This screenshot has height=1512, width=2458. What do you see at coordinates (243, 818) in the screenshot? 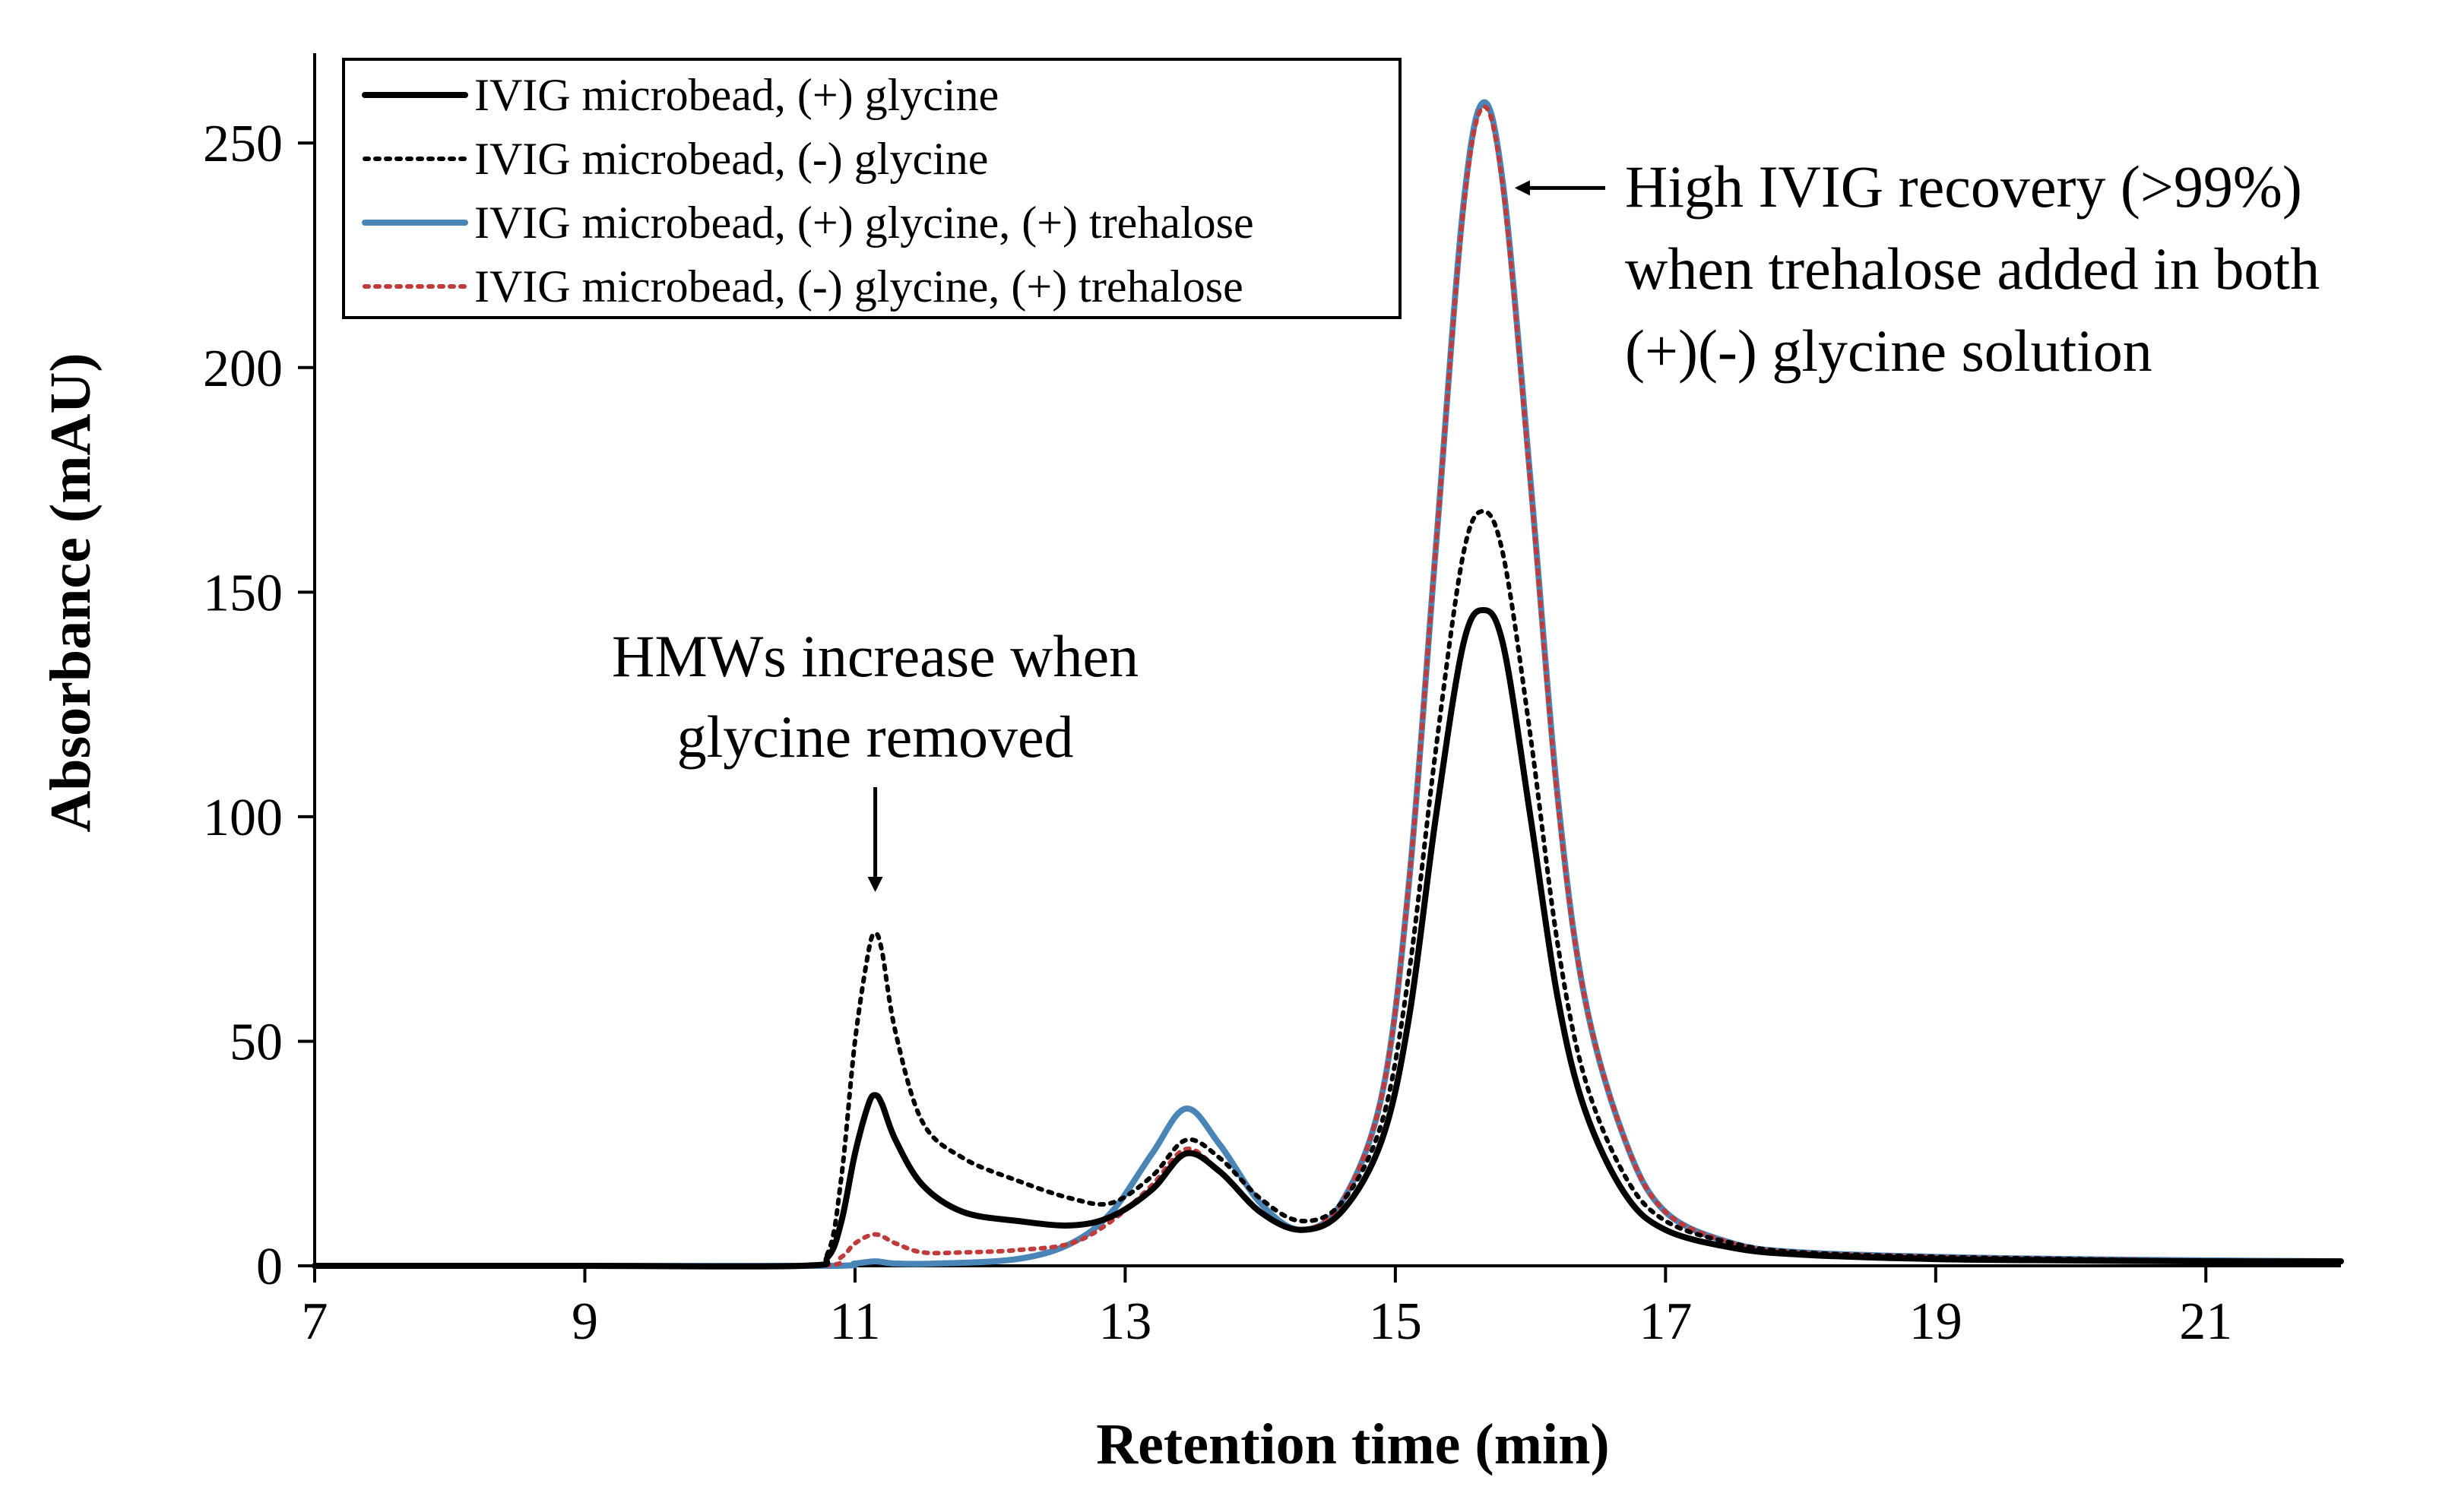
I see `y-tick-label: 100` at bounding box center [243, 818].